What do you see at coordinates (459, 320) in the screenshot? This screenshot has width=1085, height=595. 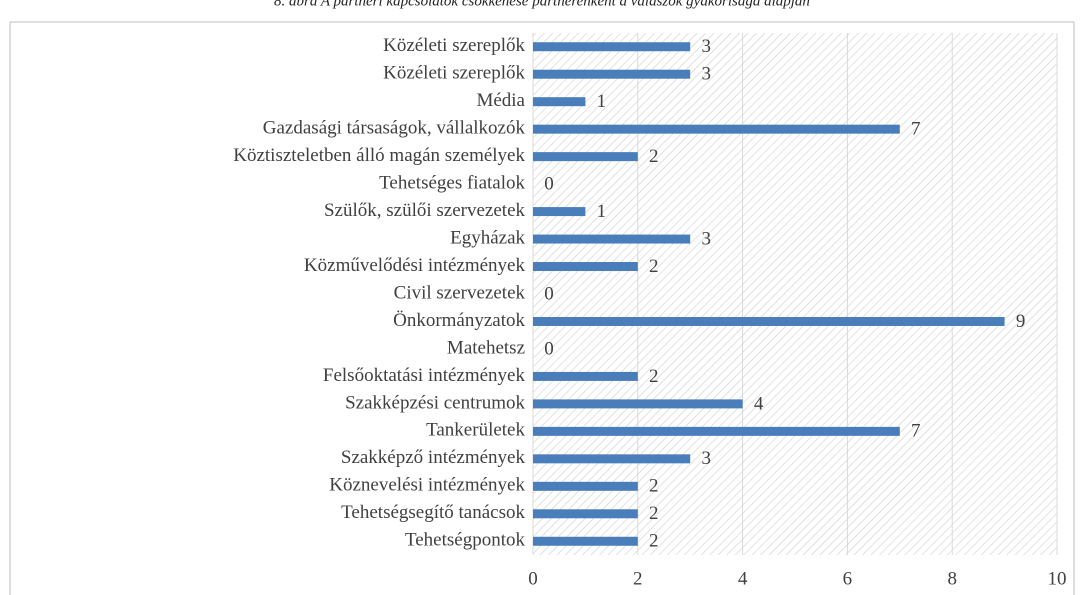 I see `y-tick-label: Önkormányzatok` at bounding box center [459, 320].